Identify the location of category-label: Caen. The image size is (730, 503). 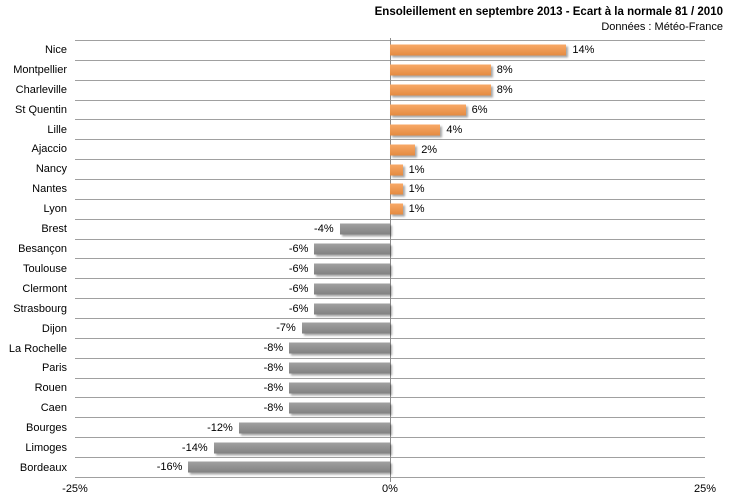
(53, 408).